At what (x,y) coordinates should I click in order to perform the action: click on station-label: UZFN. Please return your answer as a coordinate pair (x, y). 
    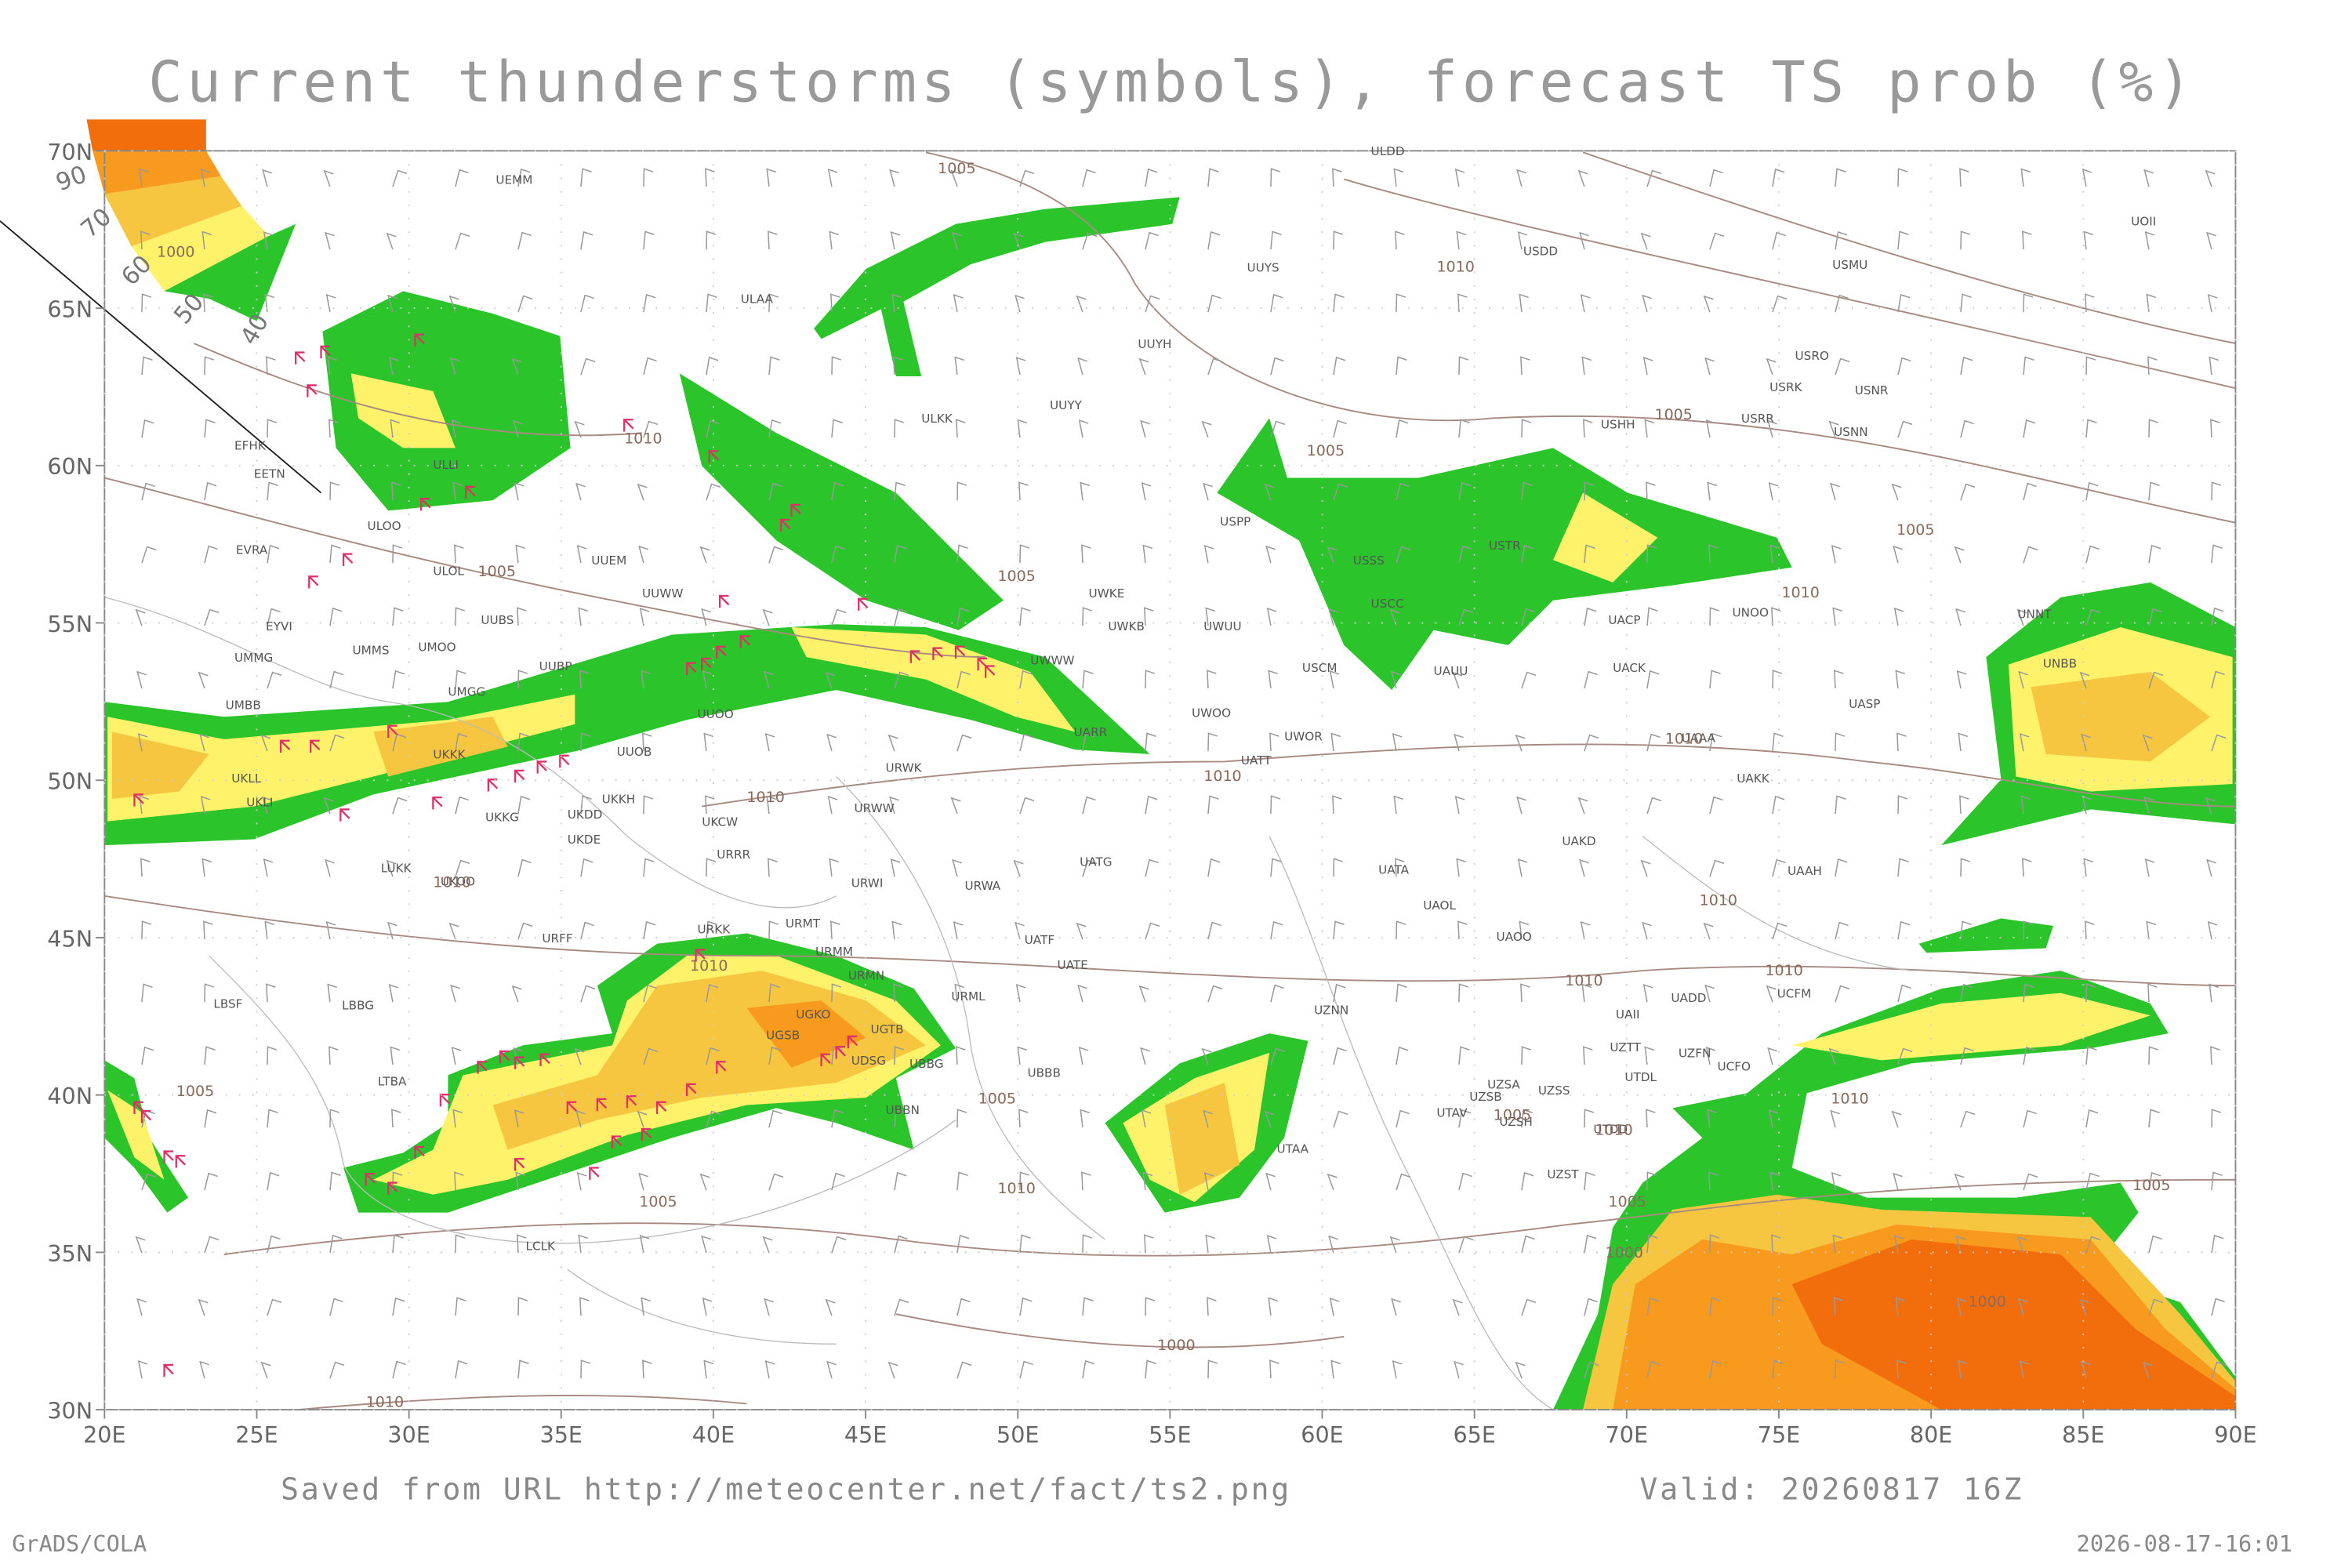
    Looking at the image, I should click on (1695, 1054).